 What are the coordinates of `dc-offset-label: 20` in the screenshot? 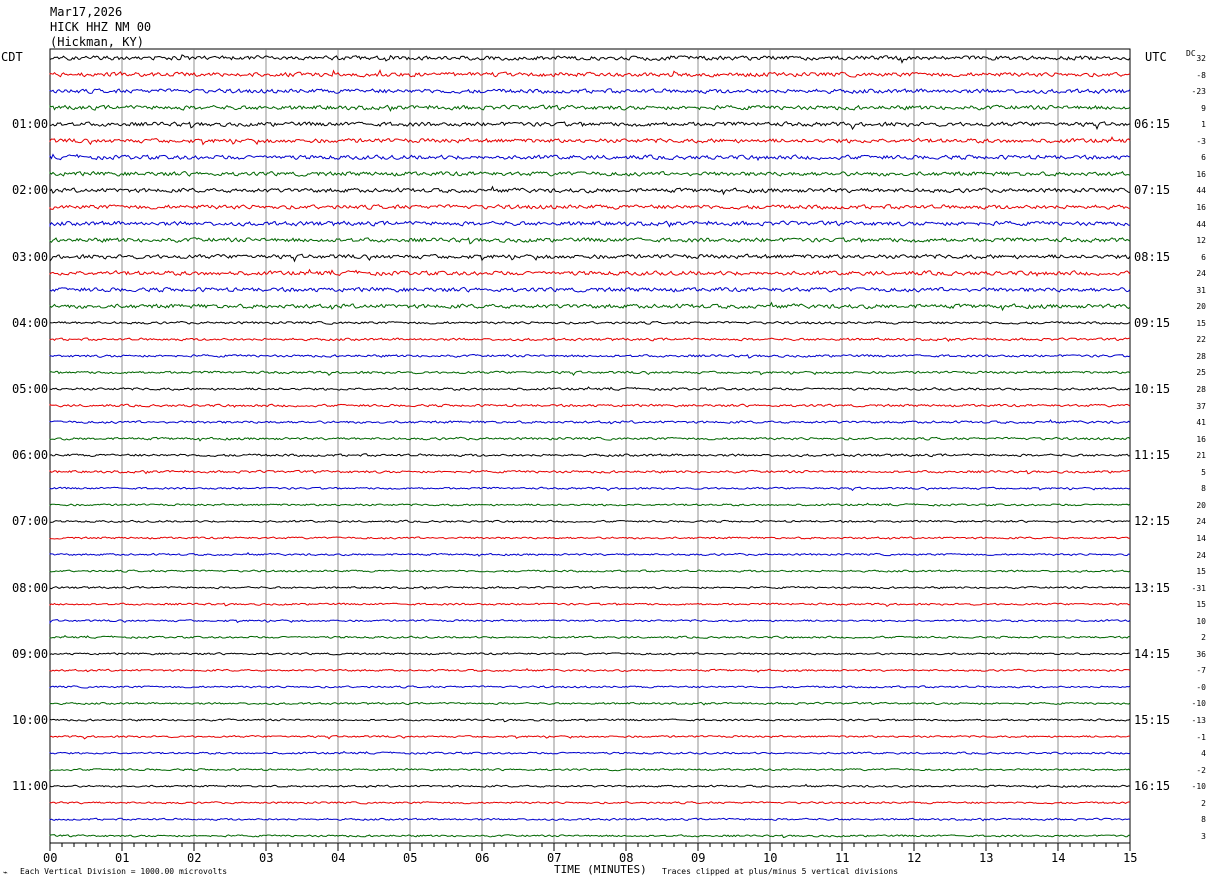 It's located at (1201, 505).